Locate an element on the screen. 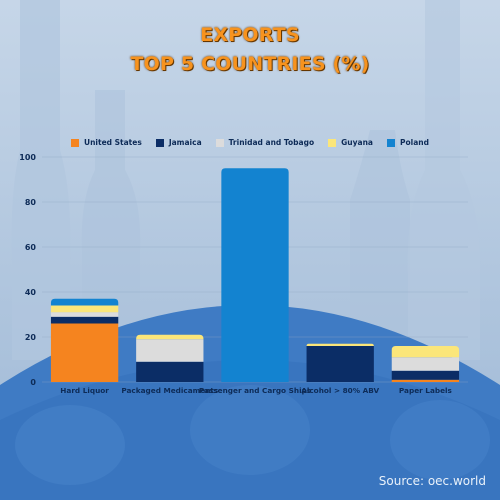  x-tick-label: Passenger and Cargo Ships is located at coordinates (255, 390).